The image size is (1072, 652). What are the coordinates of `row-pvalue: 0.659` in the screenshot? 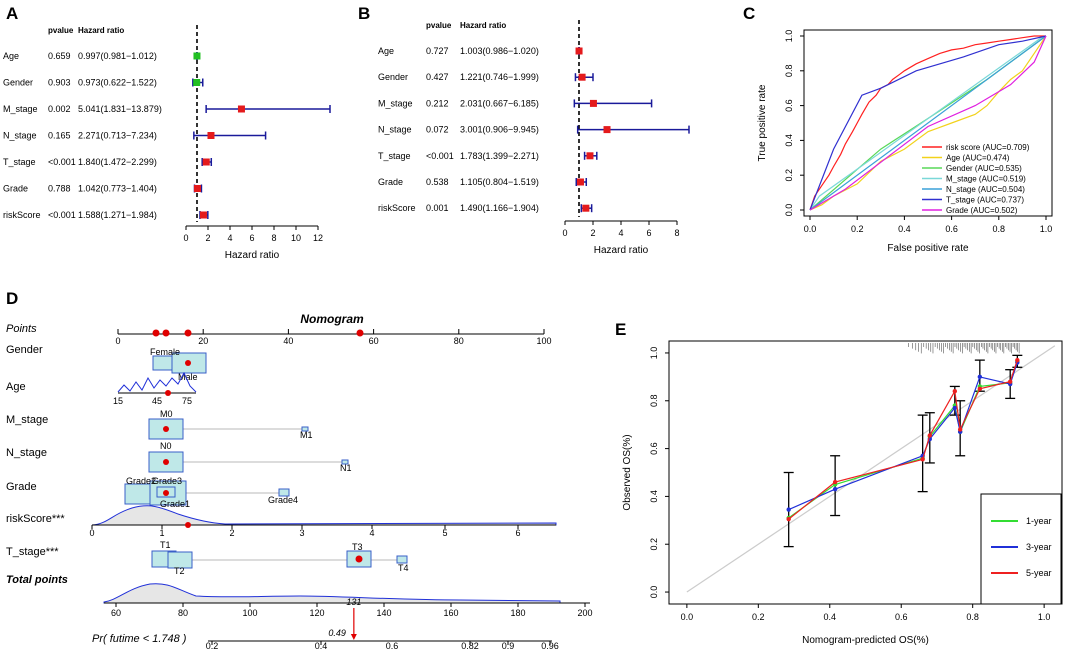 It's located at (59, 56).